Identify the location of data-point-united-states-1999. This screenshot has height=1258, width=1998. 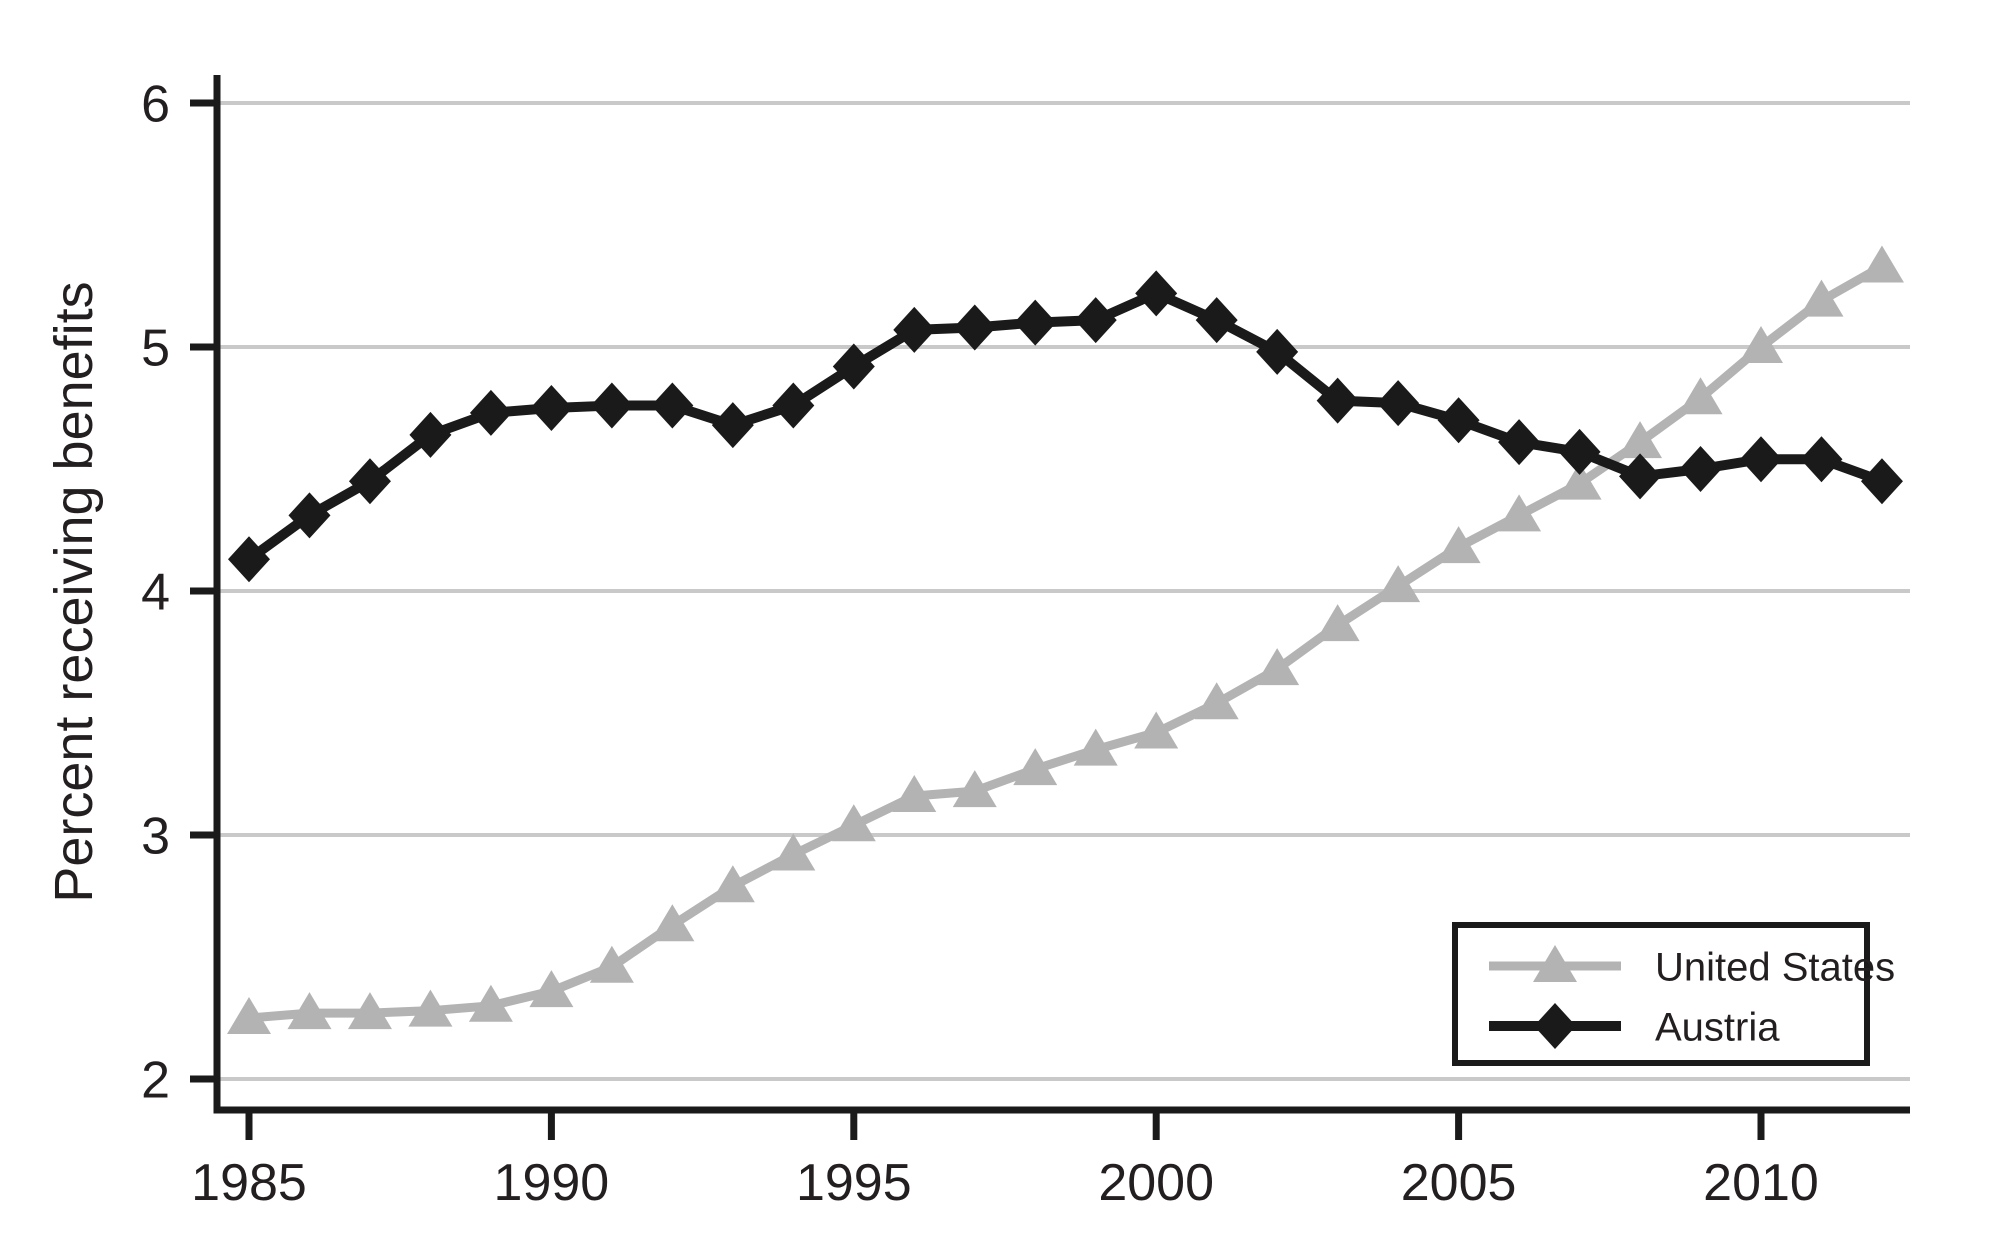
(1095, 747).